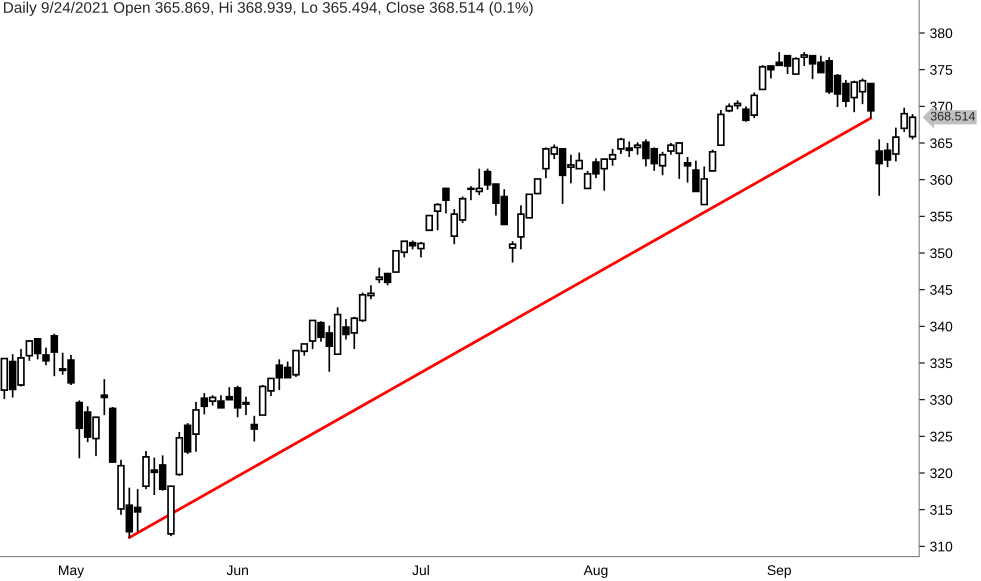  What do you see at coordinates (941, 327) in the screenshot?
I see `y-tick-label: 340` at bounding box center [941, 327].